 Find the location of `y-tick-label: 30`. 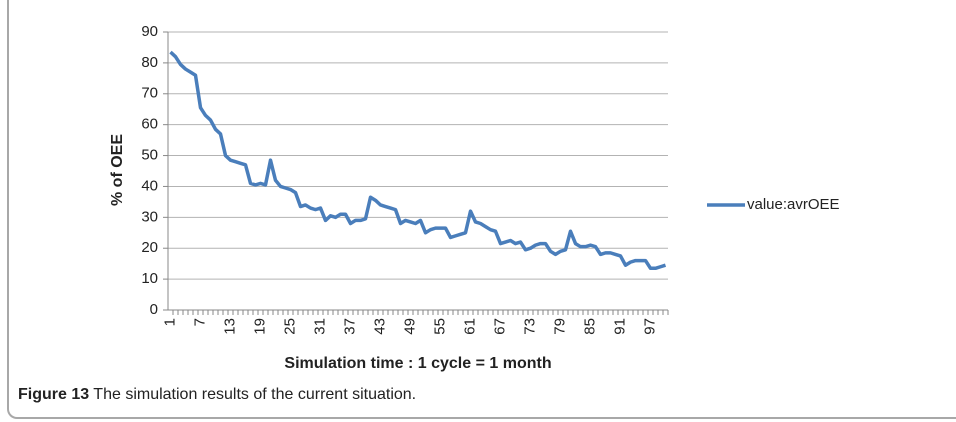

y-tick-label: 30 is located at coordinates (149, 216).